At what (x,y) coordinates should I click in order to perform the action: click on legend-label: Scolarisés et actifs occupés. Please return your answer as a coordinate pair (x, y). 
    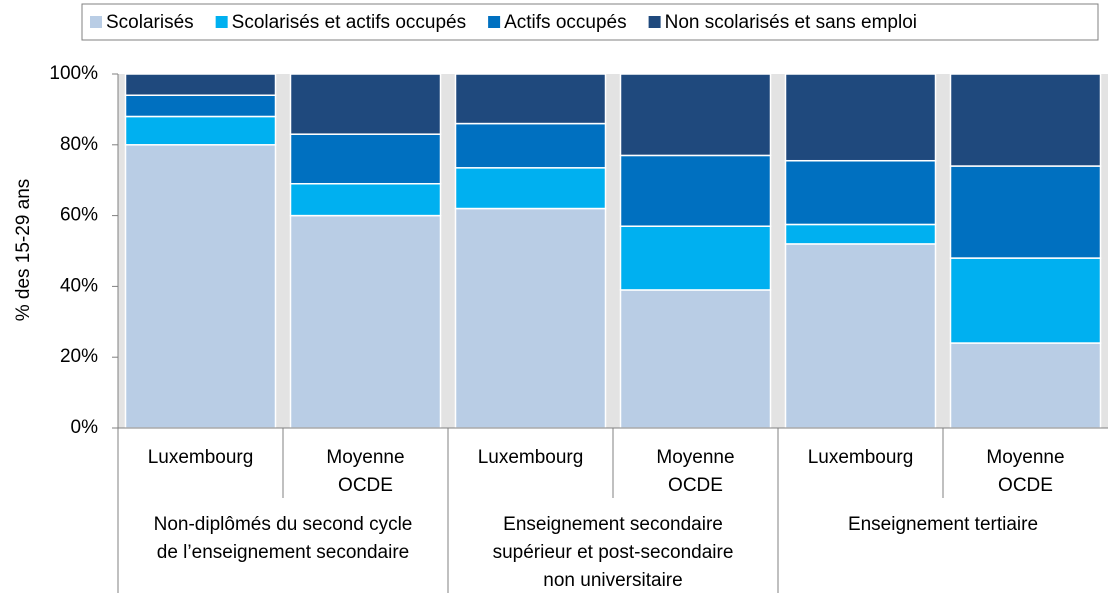
    Looking at the image, I should click on (349, 22).